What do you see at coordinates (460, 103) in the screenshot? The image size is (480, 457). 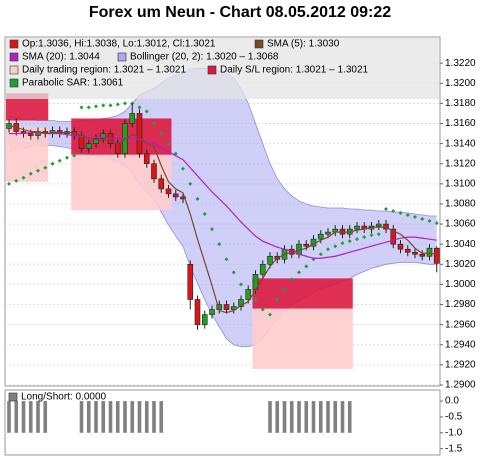 I see `y-tick-label: 1.3180` at bounding box center [460, 103].